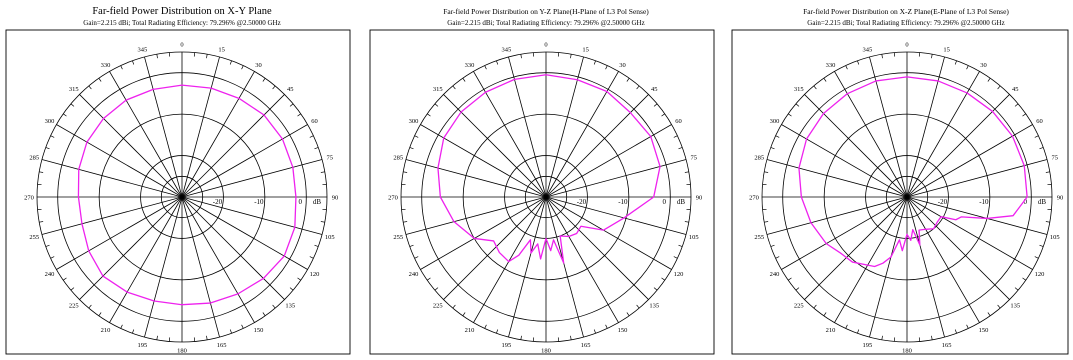 The height and width of the screenshot is (360, 1073). Describe the element at coordinates (330, 237) in the screenshot. I see `xy-plane-angle-label-105: 105` at that location.